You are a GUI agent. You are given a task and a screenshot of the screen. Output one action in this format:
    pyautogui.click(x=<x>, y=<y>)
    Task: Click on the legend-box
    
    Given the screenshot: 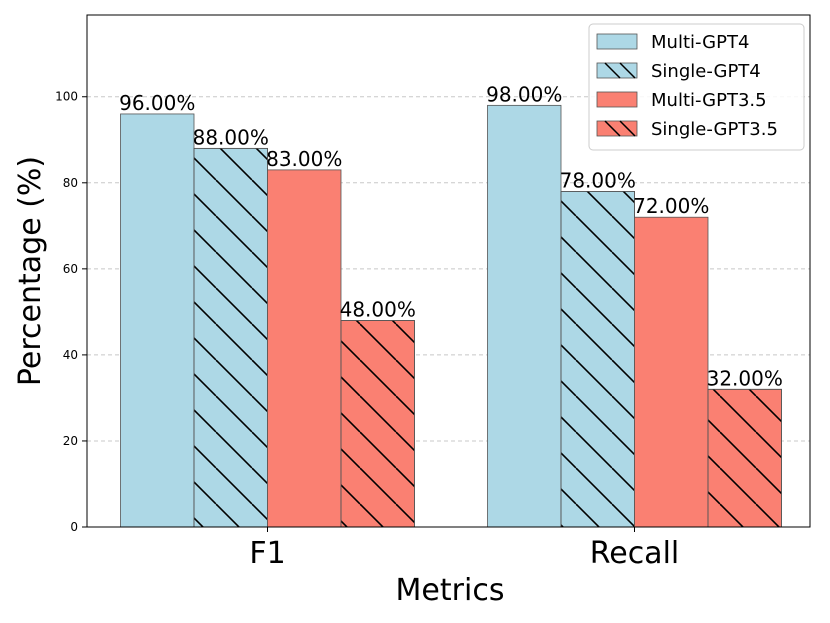 What is the action you would take?
    pyautogui.click(x=696, y=87)
    